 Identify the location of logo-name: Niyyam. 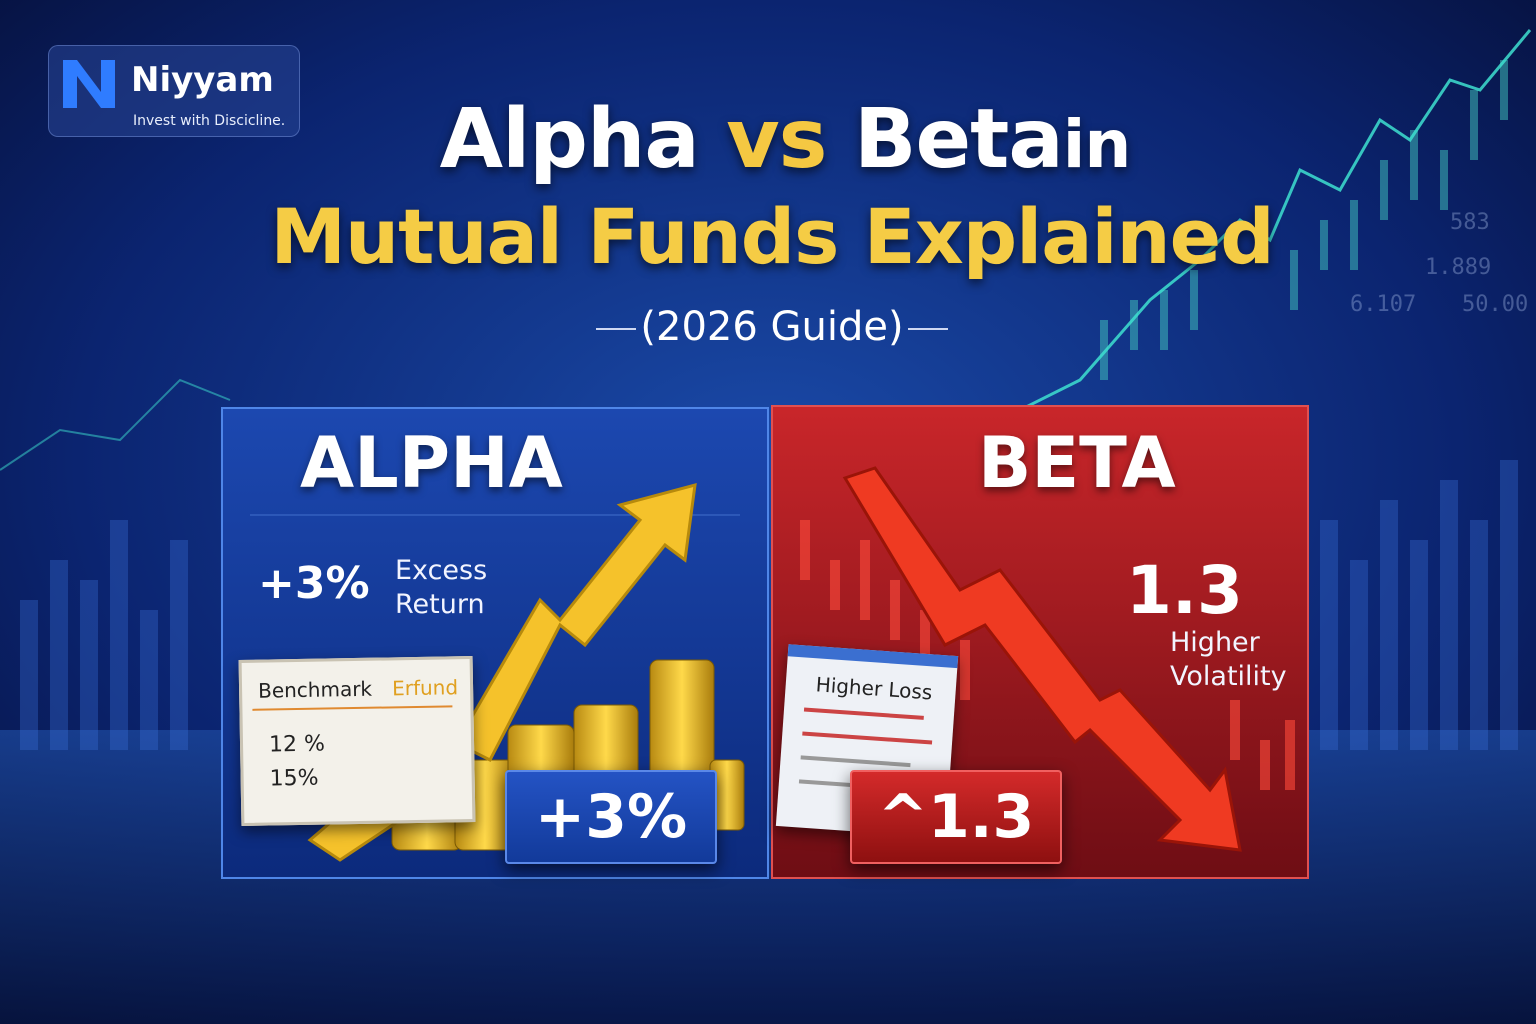
(202, 80).